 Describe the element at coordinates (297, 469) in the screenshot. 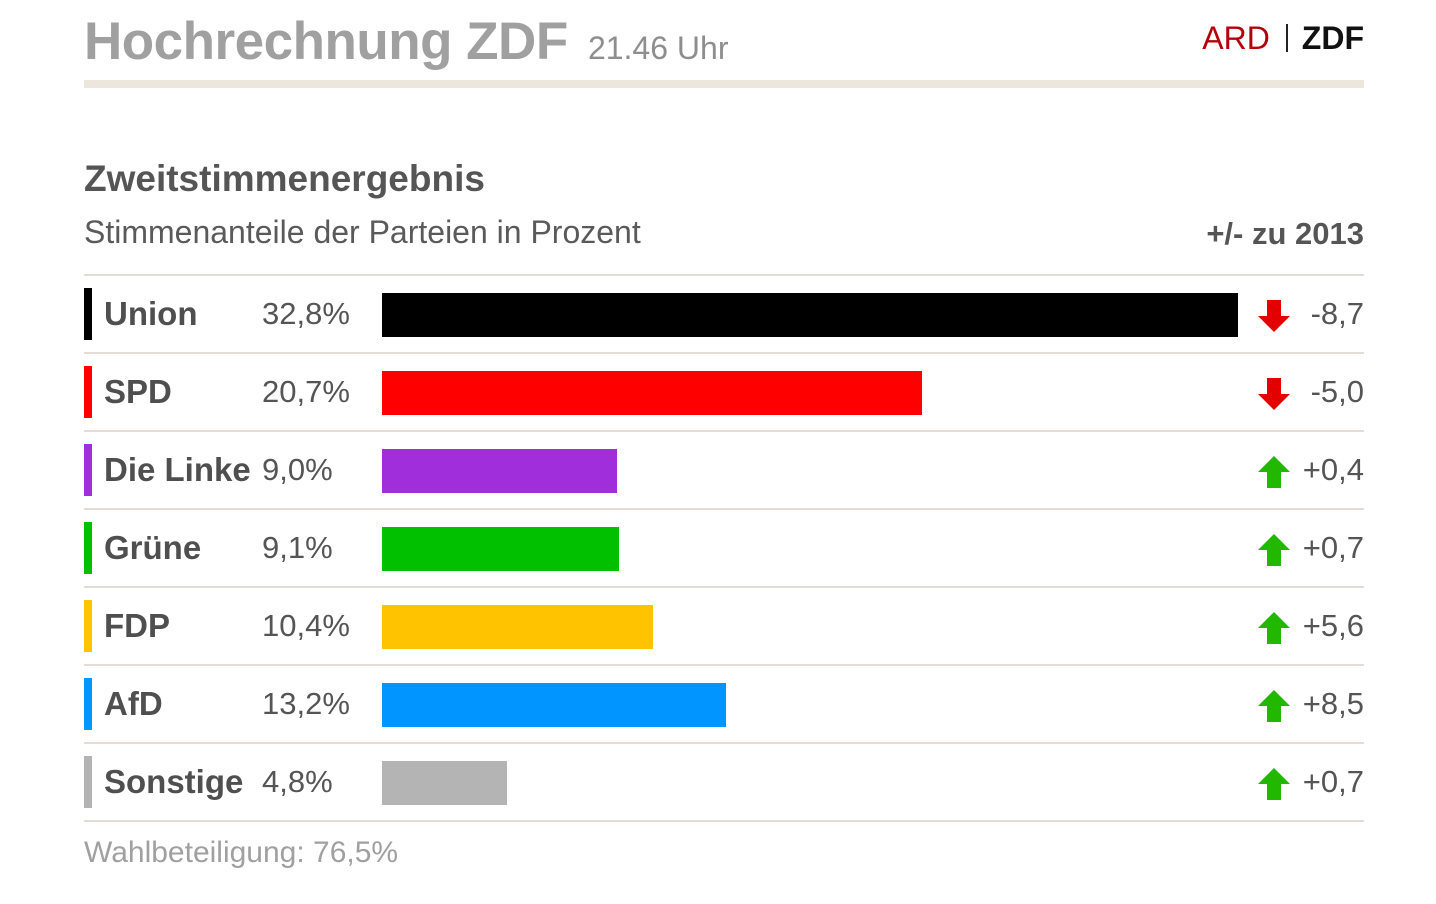

I see `percent-label: 9,0%` at that location.